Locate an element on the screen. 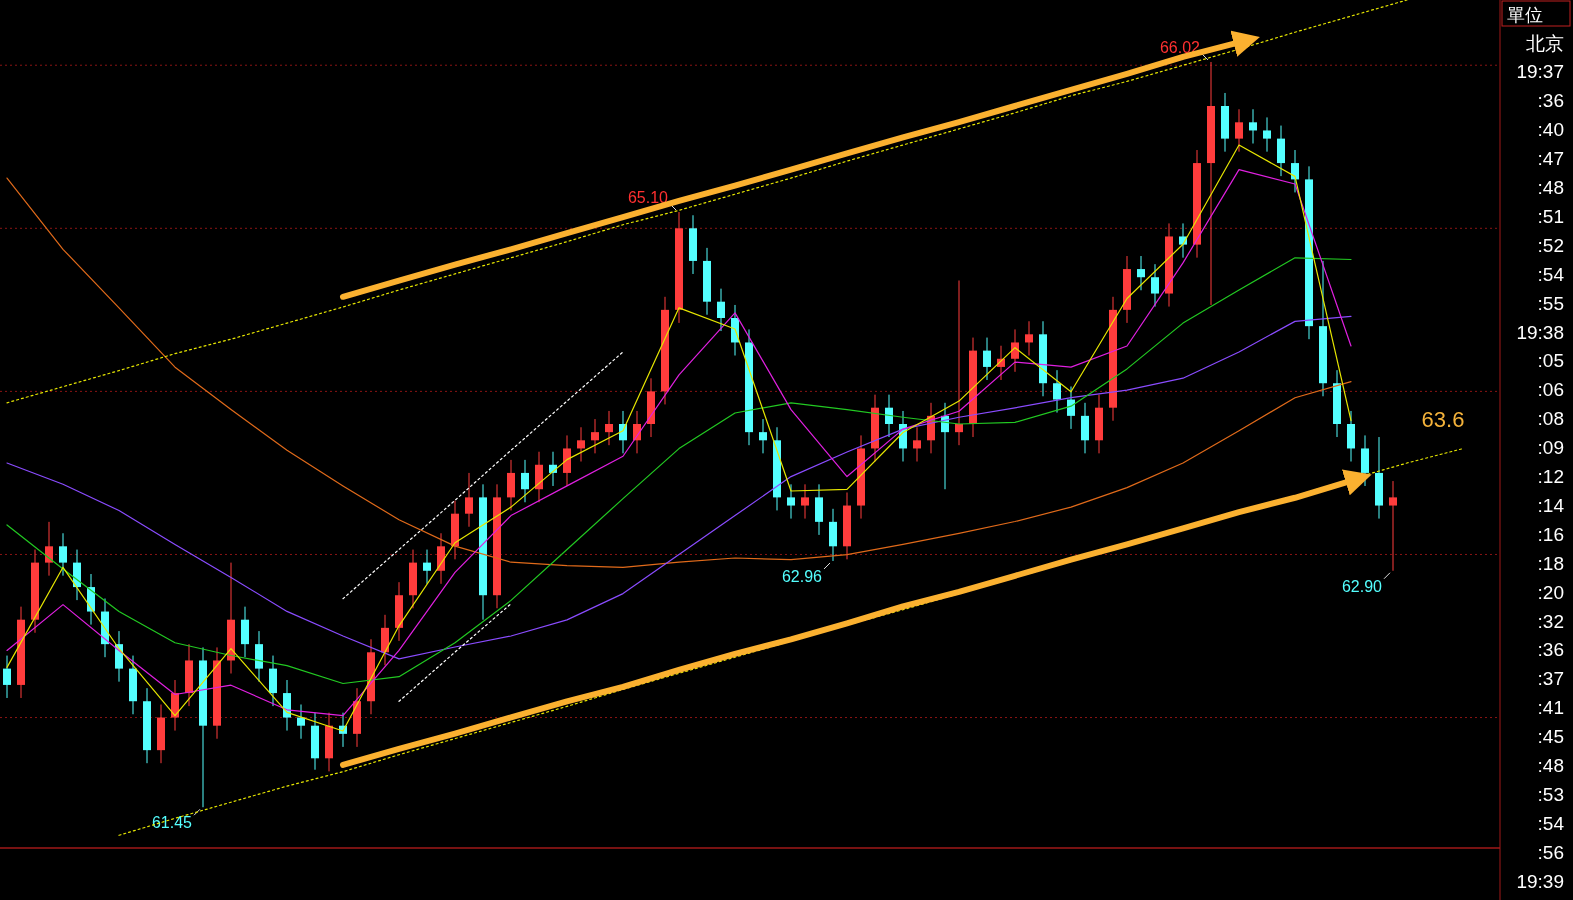 Image resolution: width=1573 pixels, height=900 pixels. price-label: 66.02 is located at coordinates (1184, 49).